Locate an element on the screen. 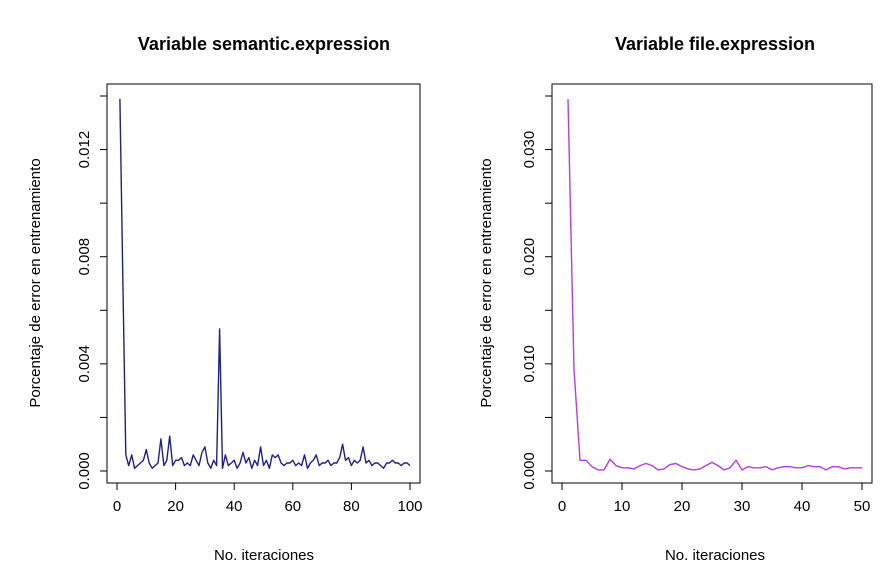 The height and width of the screenshot is (583, 896). x-tick-label: 50 is located at coordinates (862, 506).